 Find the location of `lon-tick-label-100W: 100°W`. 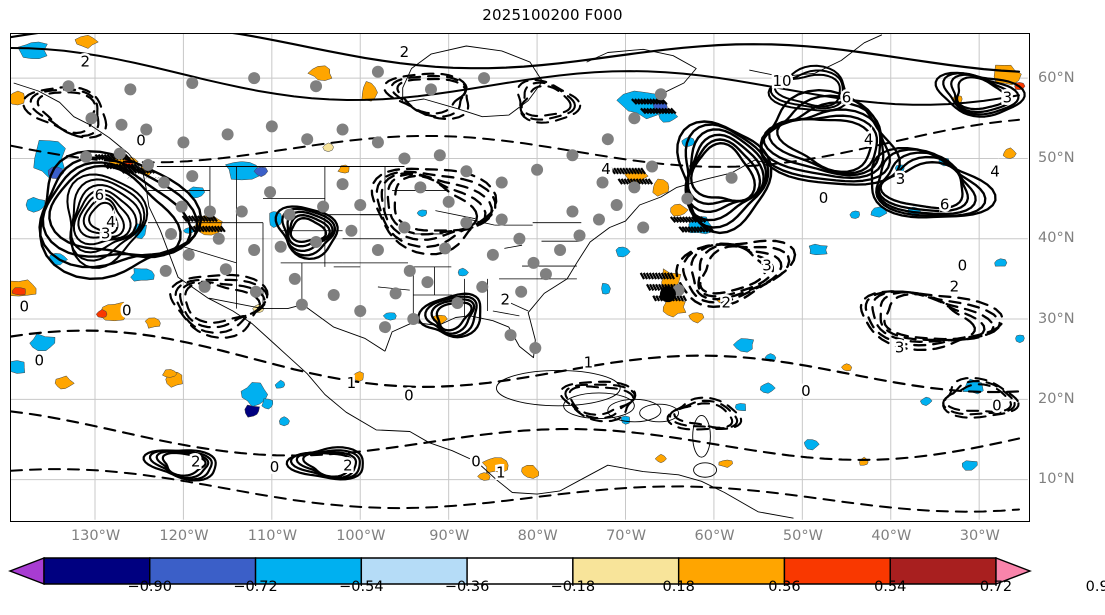

lon-tick-label-100W: 100°W is located at coordinates (361, 536).